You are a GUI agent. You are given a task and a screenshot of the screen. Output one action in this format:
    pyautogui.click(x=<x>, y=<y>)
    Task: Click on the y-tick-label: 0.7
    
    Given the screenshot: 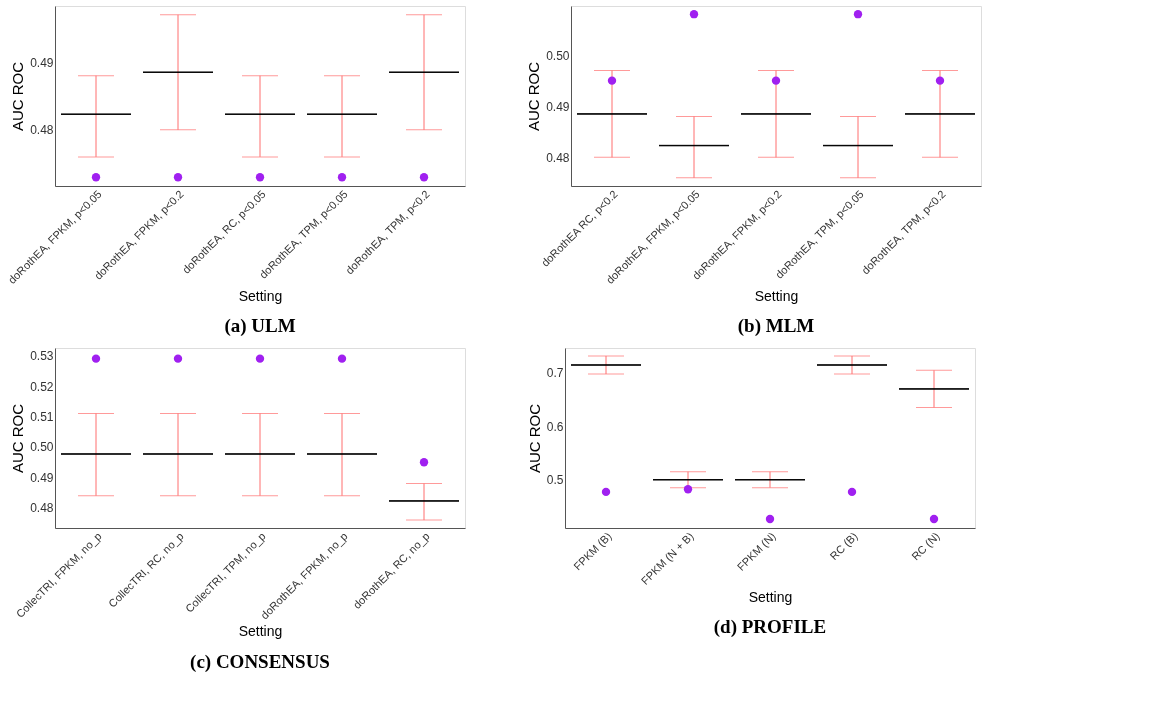 What is the action you would take?
    pyautogui.click(x=555, y=373)
    